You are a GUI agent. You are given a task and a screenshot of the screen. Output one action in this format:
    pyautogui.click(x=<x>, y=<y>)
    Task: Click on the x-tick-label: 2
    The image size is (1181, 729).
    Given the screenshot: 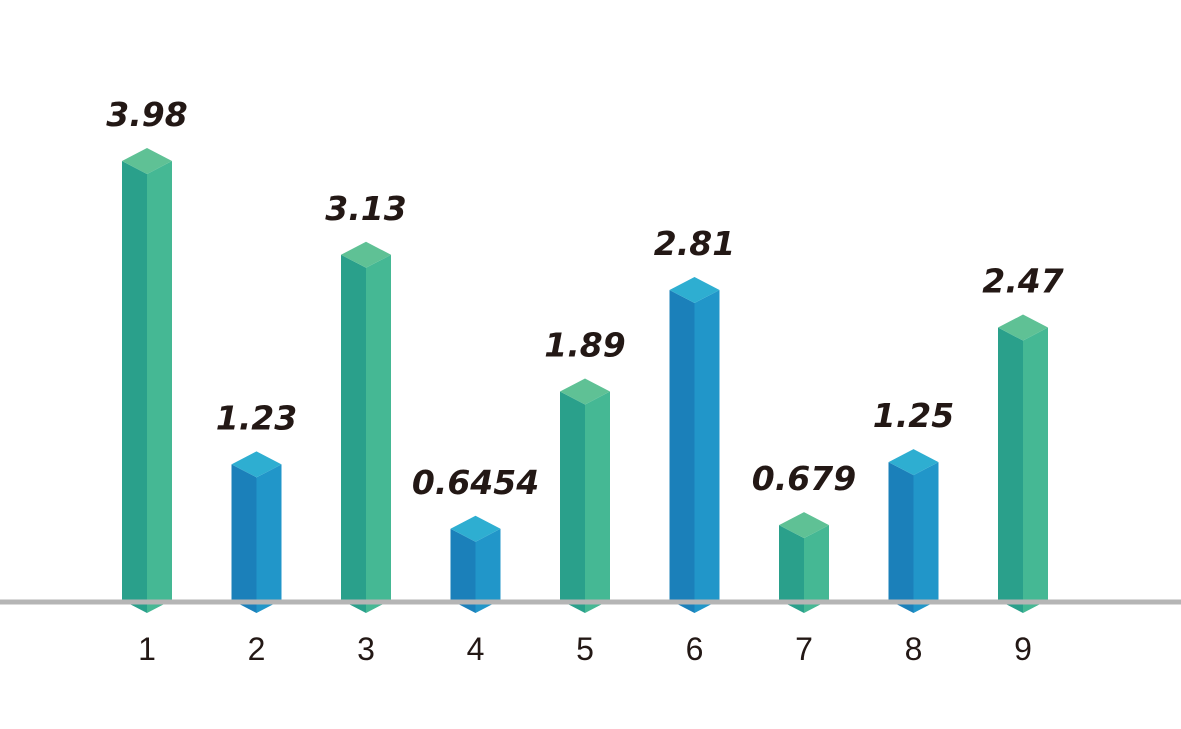 What is the action you would take?
    pyautogui.click(x=257, y=649)
    